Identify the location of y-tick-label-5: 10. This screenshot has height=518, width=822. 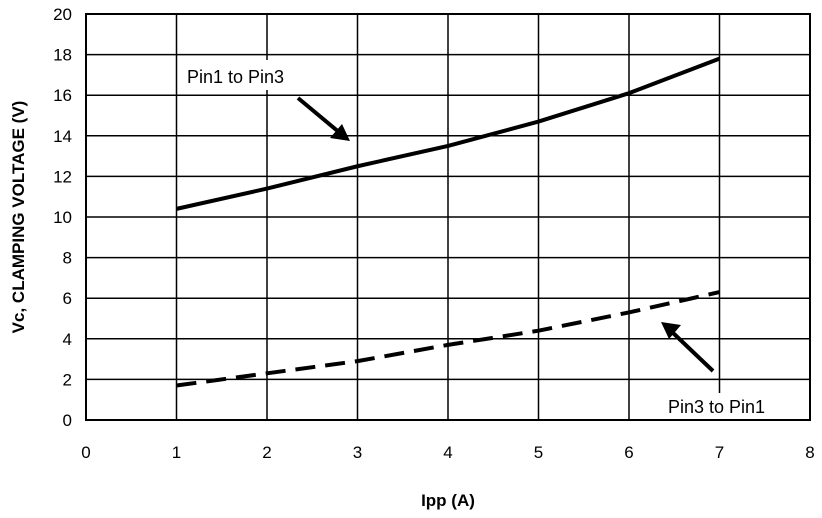
(62, 217).